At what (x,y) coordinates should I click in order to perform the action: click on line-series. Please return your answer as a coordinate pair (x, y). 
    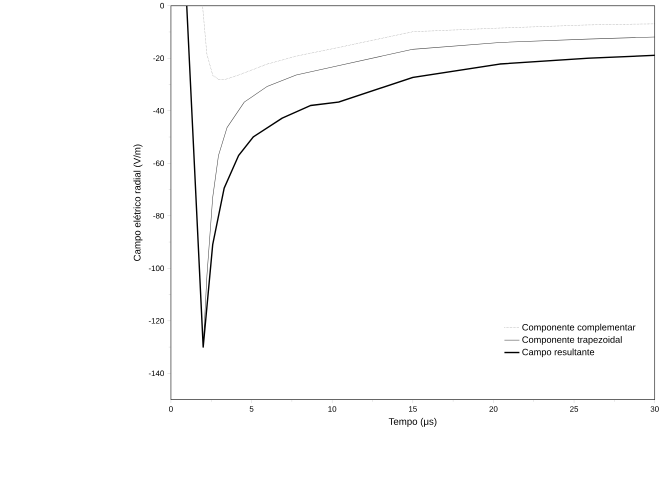
    Looking at the image, I should click on (428, 43).